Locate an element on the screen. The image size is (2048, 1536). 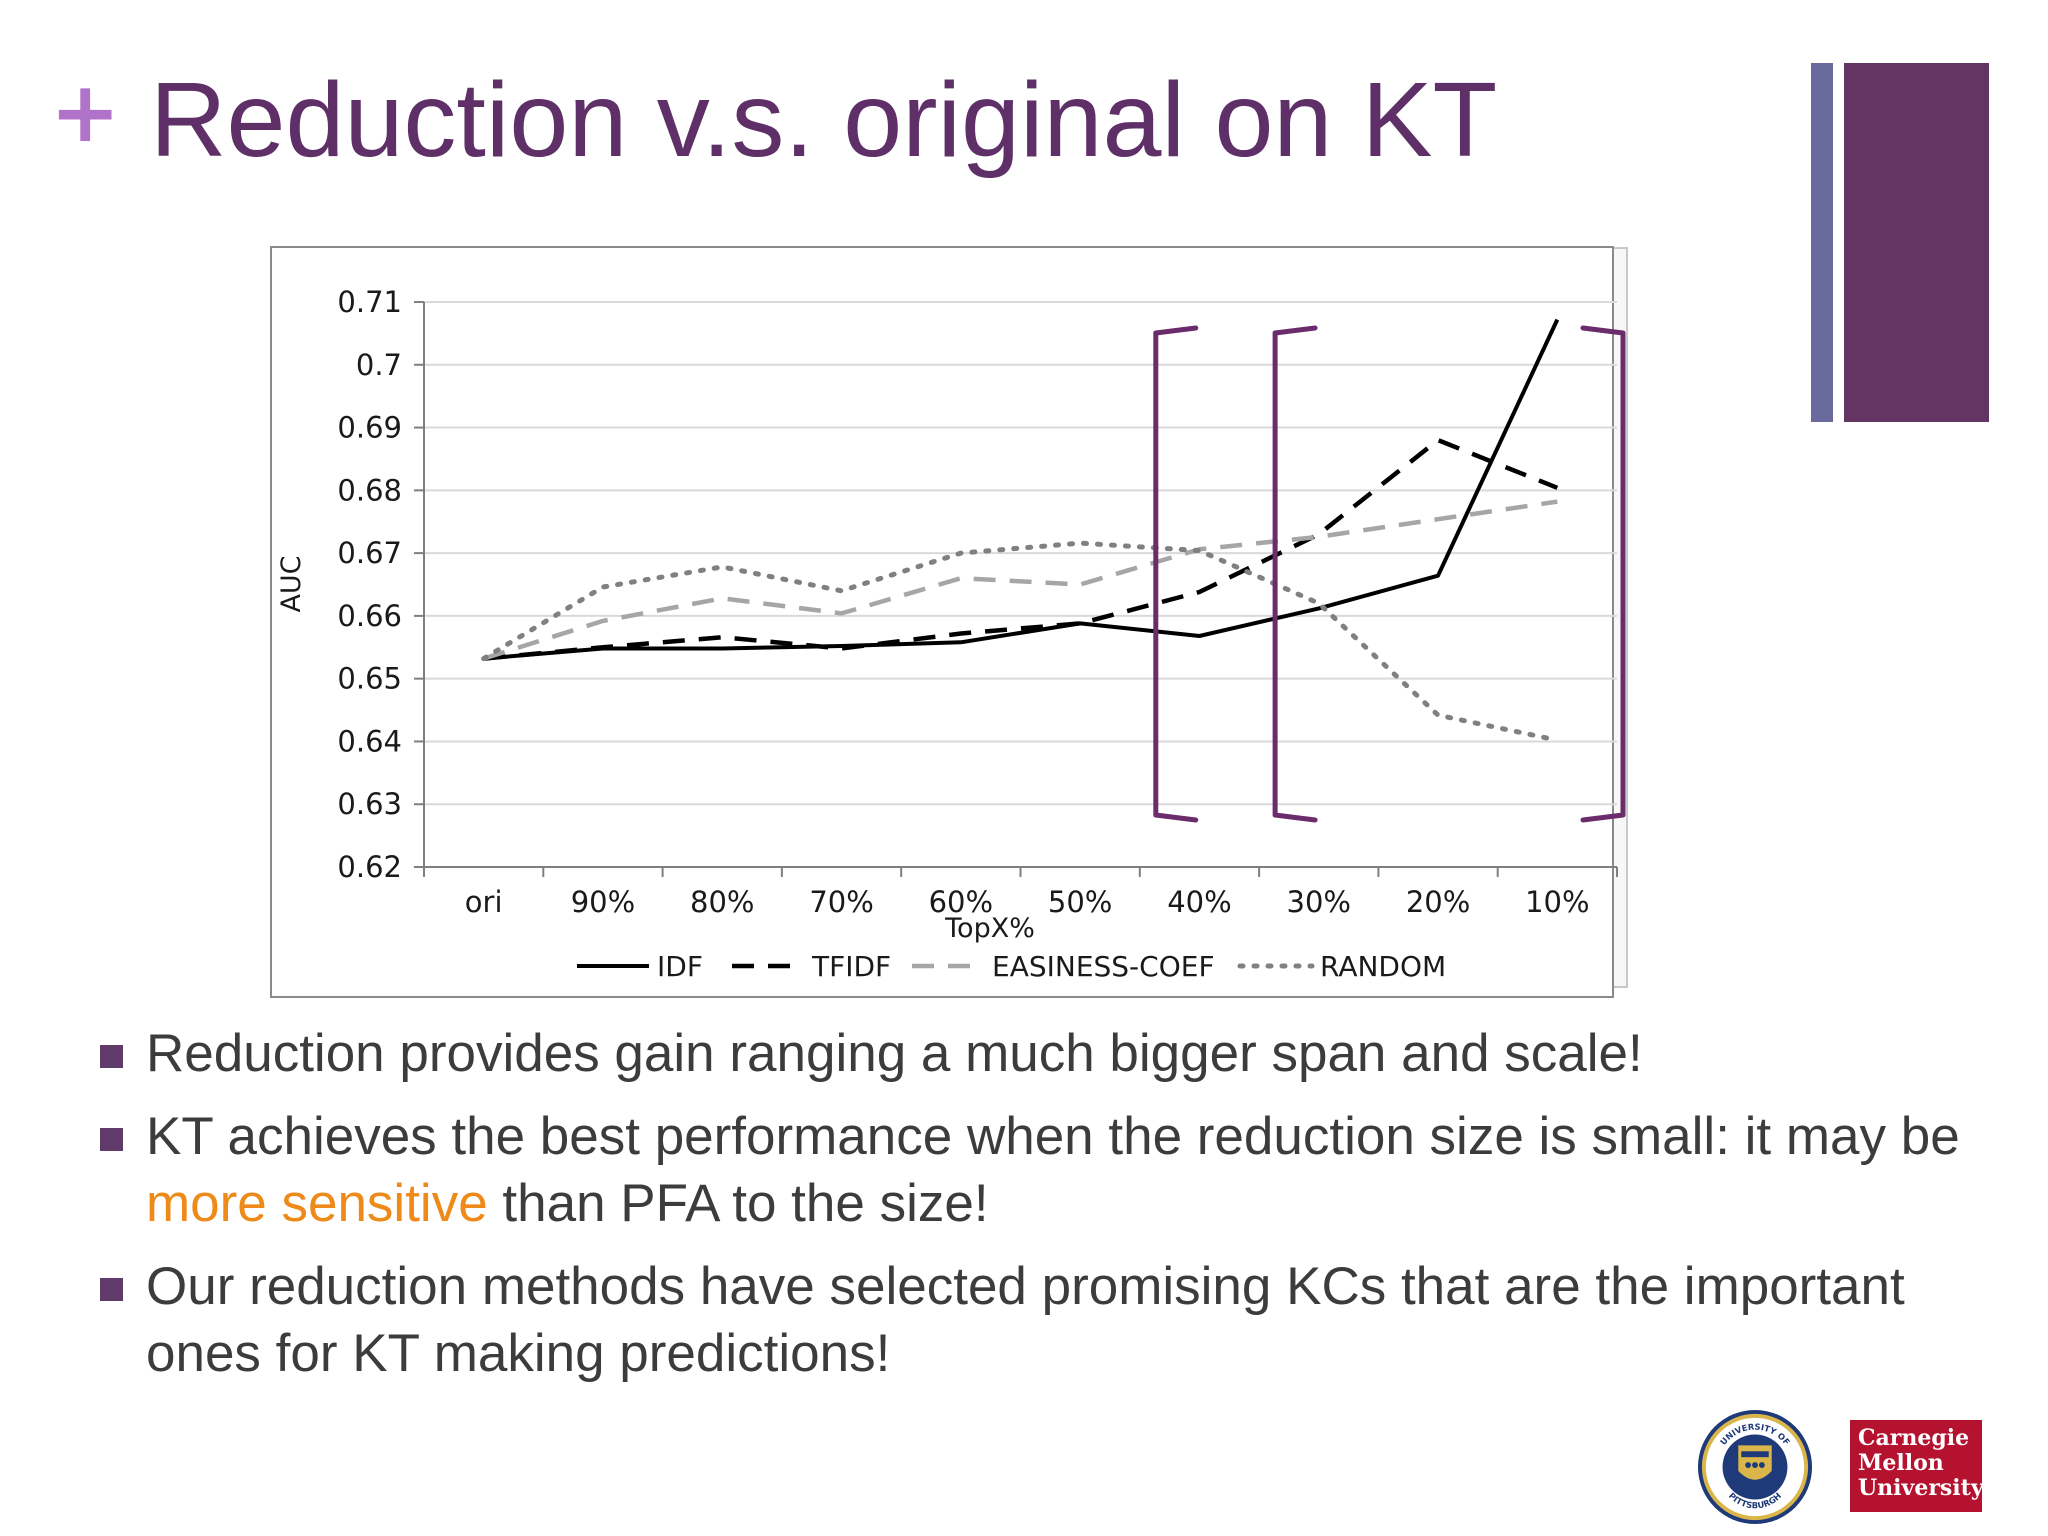
x-tick-label: 40% is located at coordinates (1199, 902).